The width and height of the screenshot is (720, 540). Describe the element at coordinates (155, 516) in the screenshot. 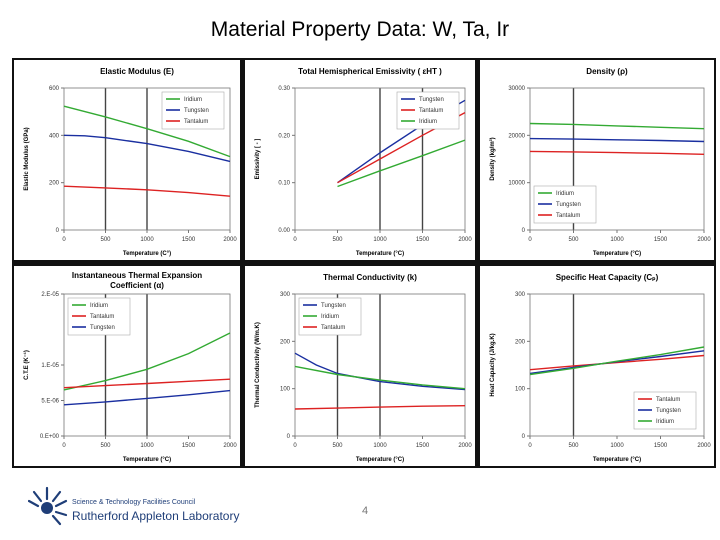

I see `logo-lab-text: Rutherford Appleton Laboratory` at that location.